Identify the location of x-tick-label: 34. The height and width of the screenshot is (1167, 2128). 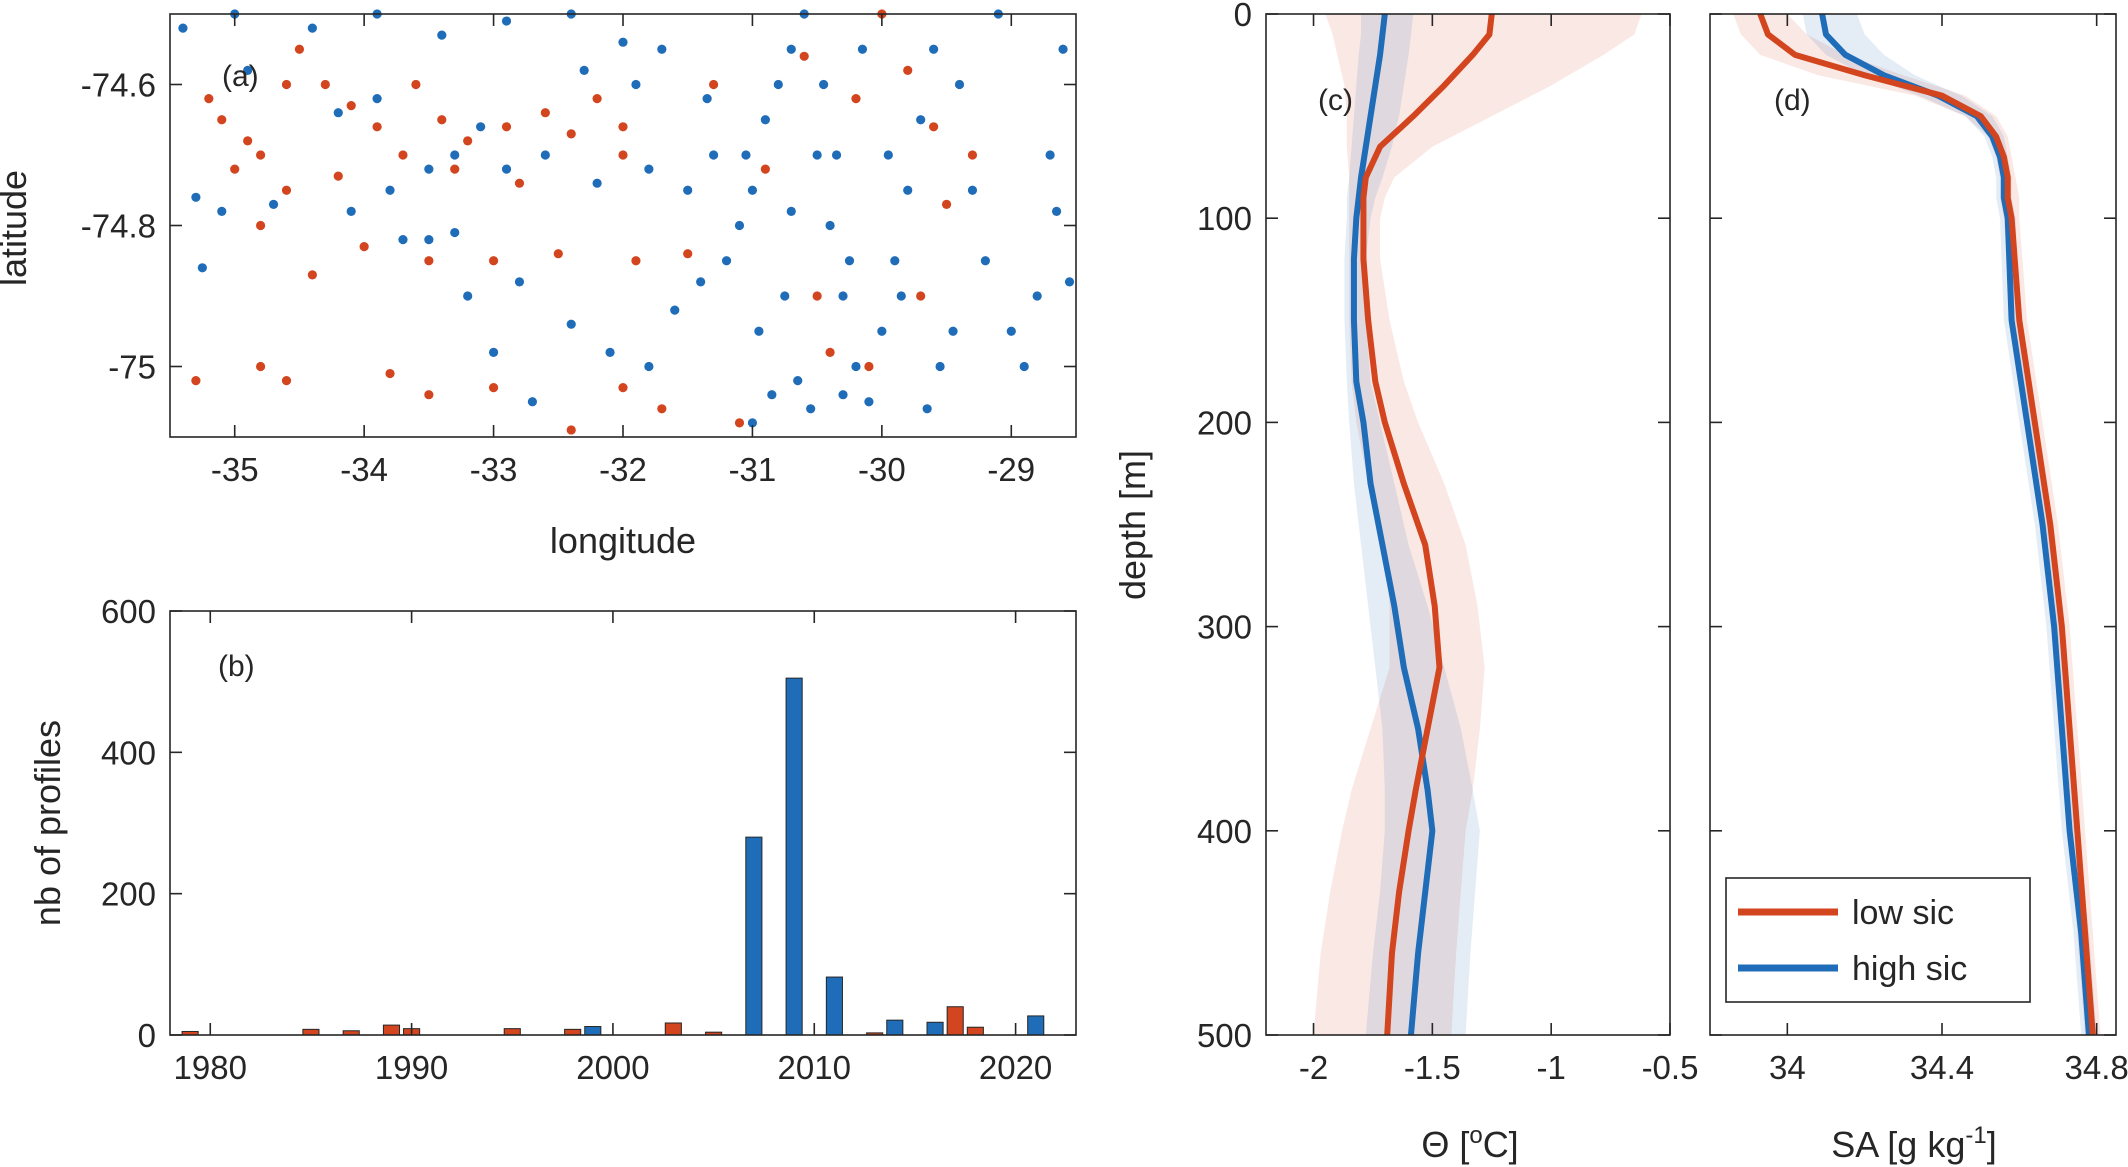
(1787, 1067).